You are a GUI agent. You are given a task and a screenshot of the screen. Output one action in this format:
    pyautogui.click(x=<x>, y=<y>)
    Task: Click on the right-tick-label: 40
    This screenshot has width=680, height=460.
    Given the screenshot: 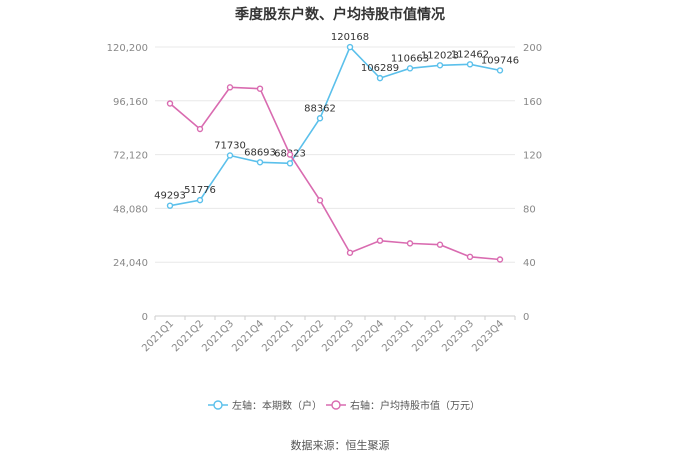 What is the action you would take?
    pyautogui.click(x=529, y=263)
    